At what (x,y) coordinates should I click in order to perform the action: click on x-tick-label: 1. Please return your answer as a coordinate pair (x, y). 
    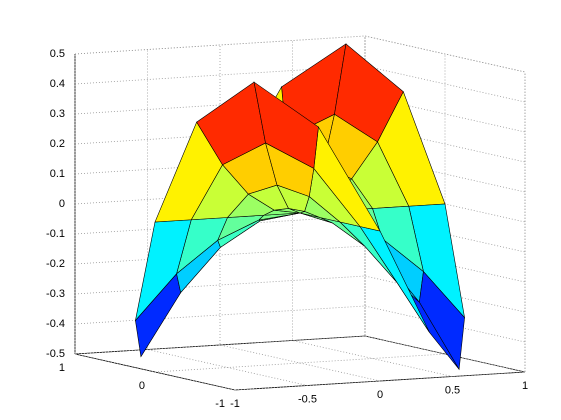
    Looking at the image, I should click on (525, 386).